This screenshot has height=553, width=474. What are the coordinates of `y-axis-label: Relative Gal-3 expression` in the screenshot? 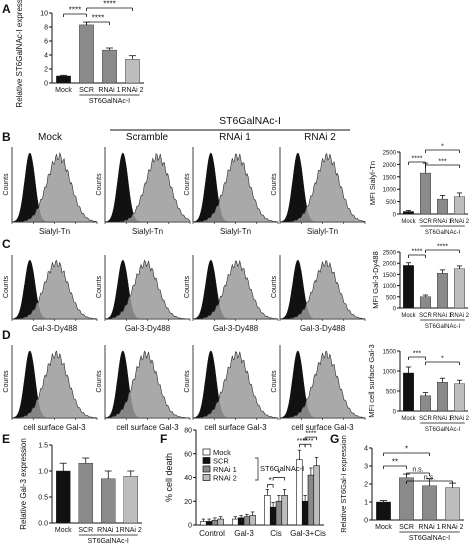 It's located at (23, 484).